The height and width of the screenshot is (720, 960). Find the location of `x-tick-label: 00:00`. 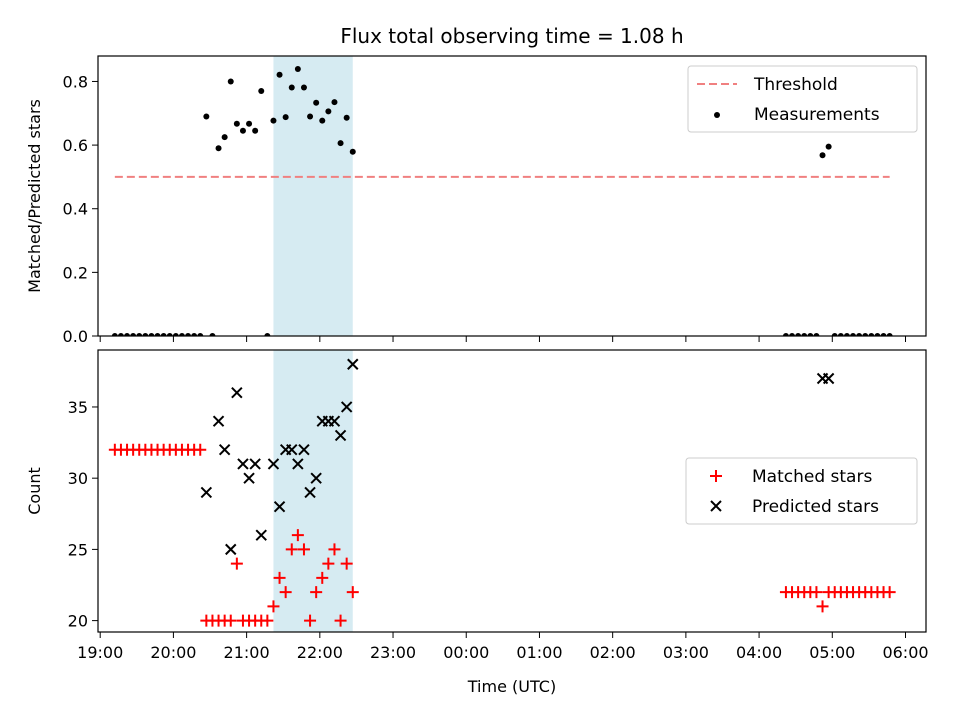

x-tick-label: 00:00 is located at coordinates (466, 652).